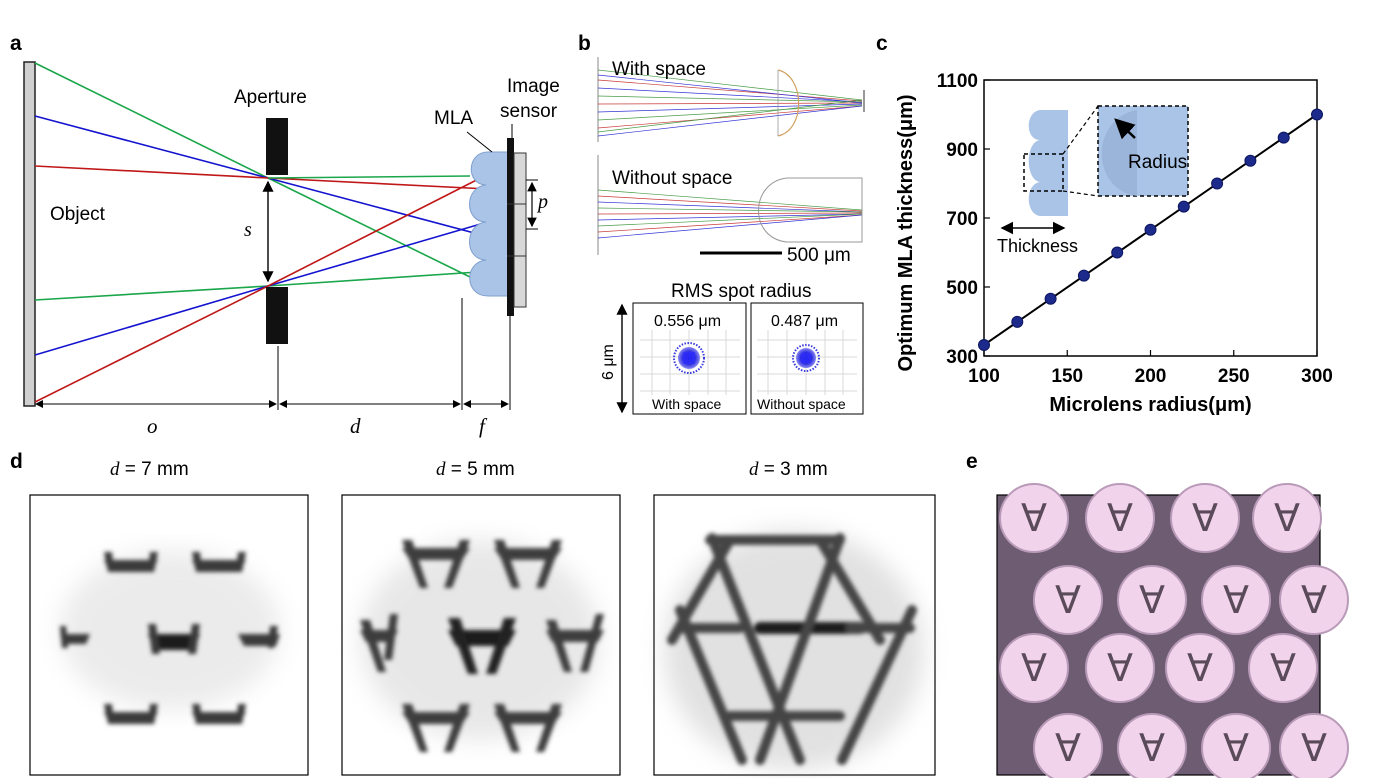 This screenshot has width=1400, height=778. What do you see at coordinates (819, 255) in the screenshot?
I see `scale-label: 500 μm` at bounding box center [819, 255].